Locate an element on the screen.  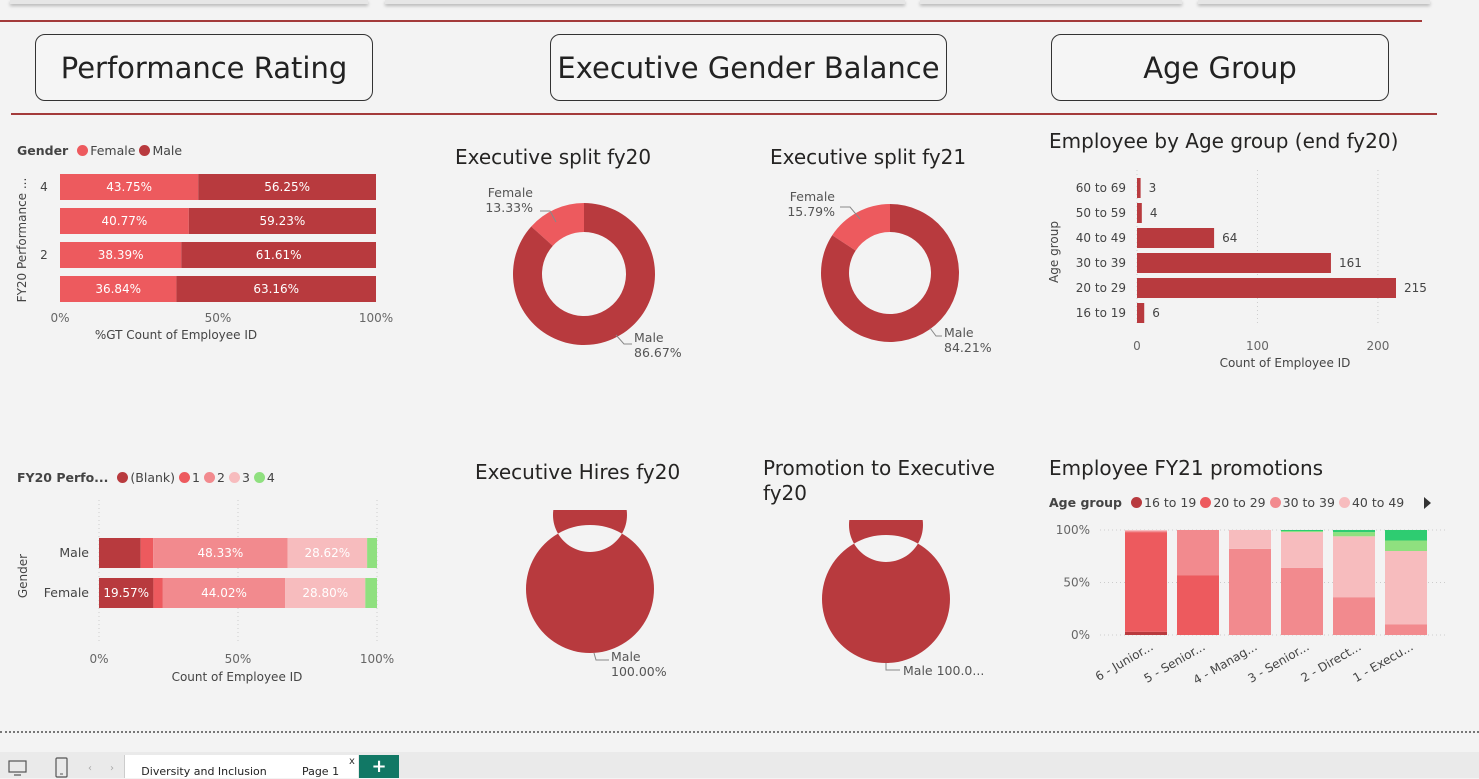
exec-hires-title: Executive Hires fy20 is located at coordinates (578, 472).